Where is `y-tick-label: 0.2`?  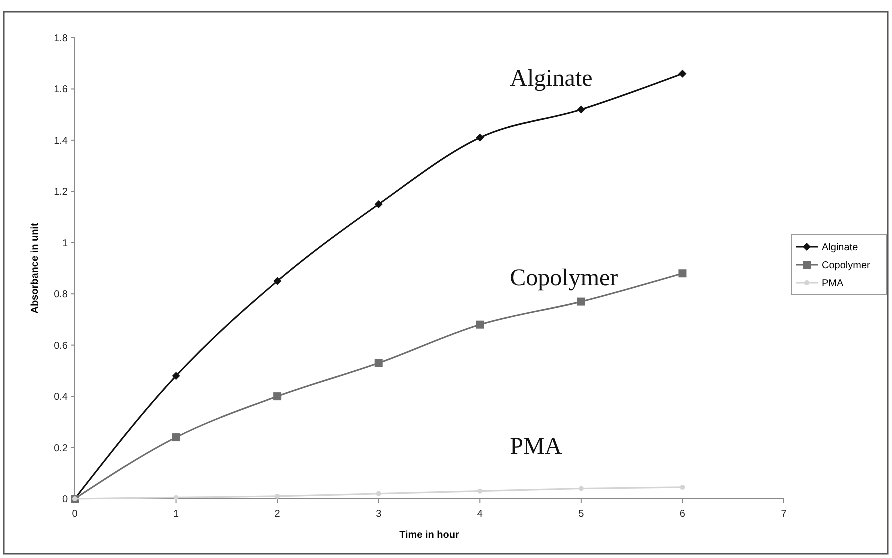 y-tick-label: 0.2 is located at coordinates (61, 448).